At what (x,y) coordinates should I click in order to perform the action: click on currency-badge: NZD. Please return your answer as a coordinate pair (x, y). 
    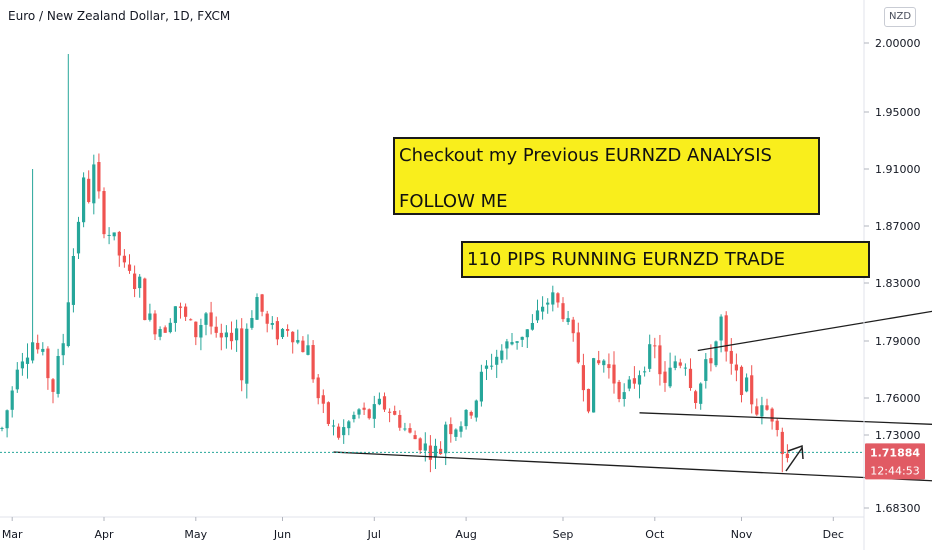
    Looking at the image, I should click on (900, 17).